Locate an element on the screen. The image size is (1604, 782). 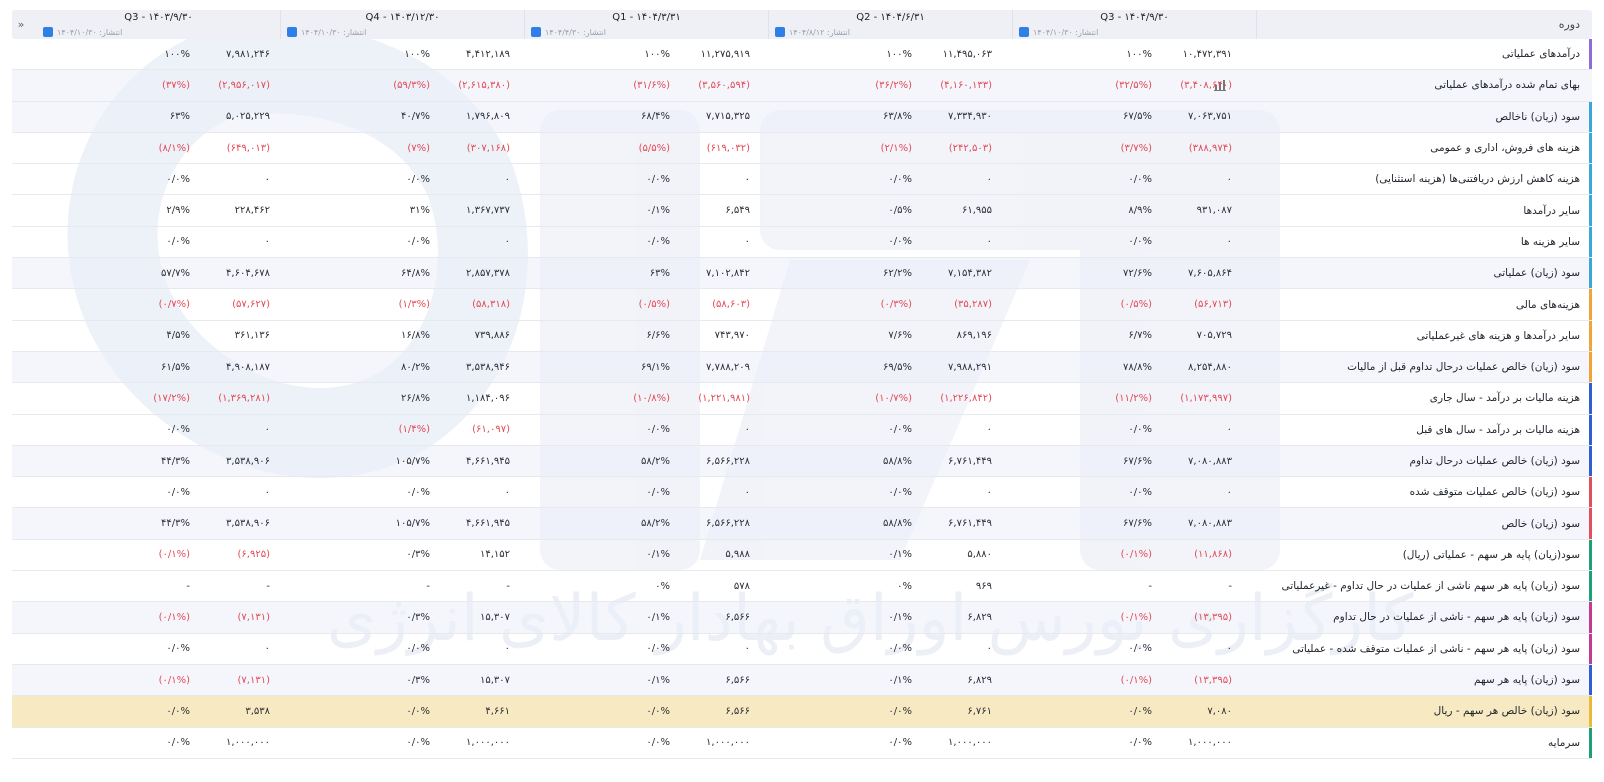
cell-percent: ۶۹/۱% is located at coordinates (655, 367).